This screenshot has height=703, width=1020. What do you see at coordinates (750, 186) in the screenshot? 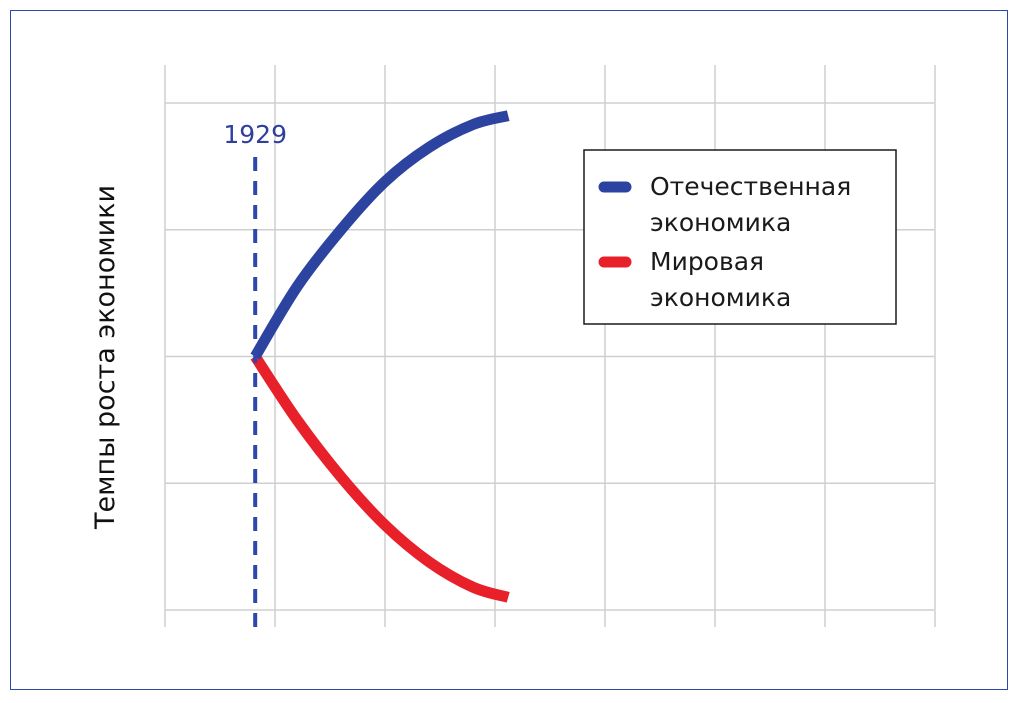
I see `legend-entry-line: Отечественная` at bounding box center [750, 186].